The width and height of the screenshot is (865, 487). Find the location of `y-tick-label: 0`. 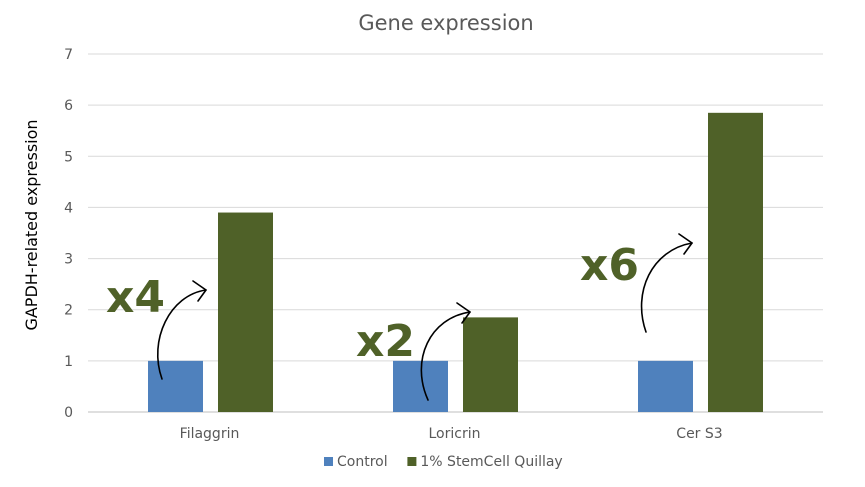

y-tick-label: 0 is located at coordinates (68, 413).